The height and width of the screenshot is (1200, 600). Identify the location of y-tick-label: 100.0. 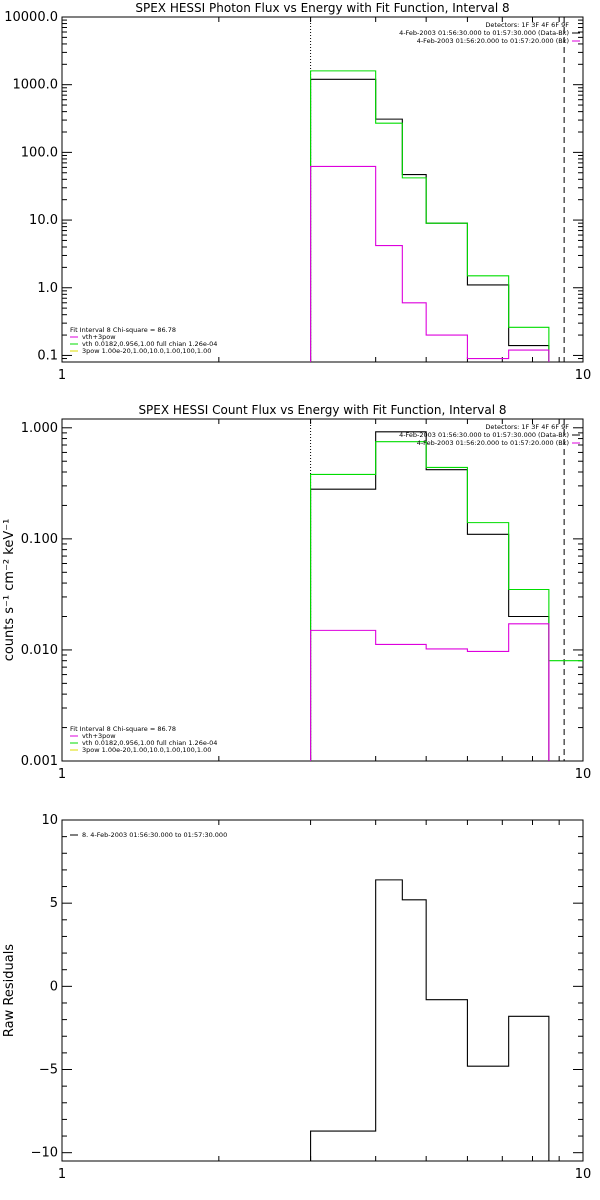
(39, 152).